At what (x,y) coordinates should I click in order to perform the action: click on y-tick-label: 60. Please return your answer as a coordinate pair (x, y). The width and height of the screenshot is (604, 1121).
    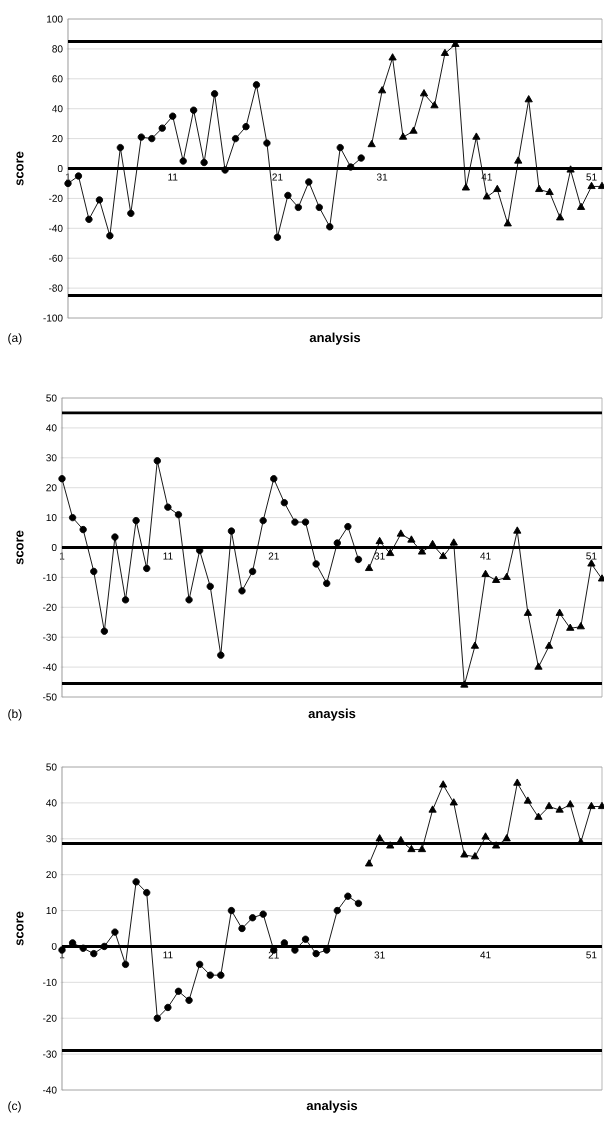
    Looking at the image, I should click on (57, 79).